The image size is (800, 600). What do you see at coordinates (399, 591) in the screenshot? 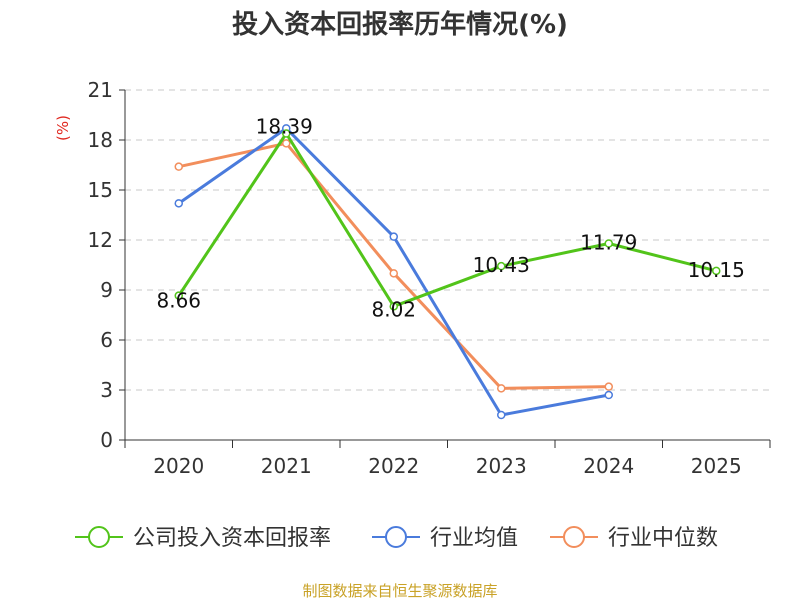
I see `source-note: 制图数据来自恒生聚源数据库` at bounding box center [399, 591].